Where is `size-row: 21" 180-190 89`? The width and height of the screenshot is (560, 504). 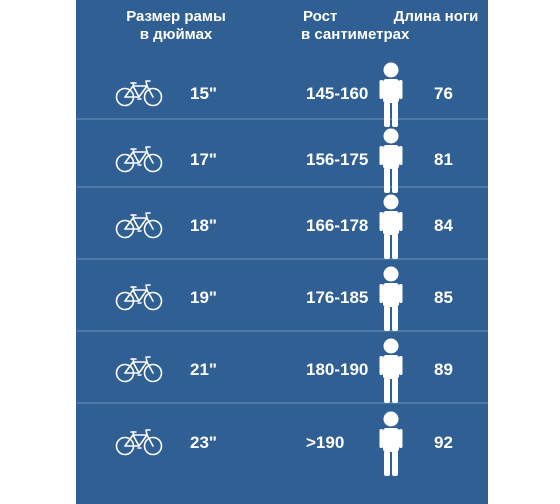
size-row: 21" 180-190 89 is located at coordinates (282, 372).